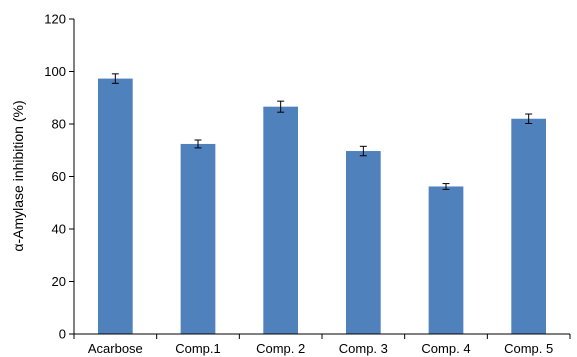 The height and width of the screenshot is (357, 577). Describe the element at coordinates (198, 348) in the screenshot. I see `x-tick-label: Comp.1` at that location.